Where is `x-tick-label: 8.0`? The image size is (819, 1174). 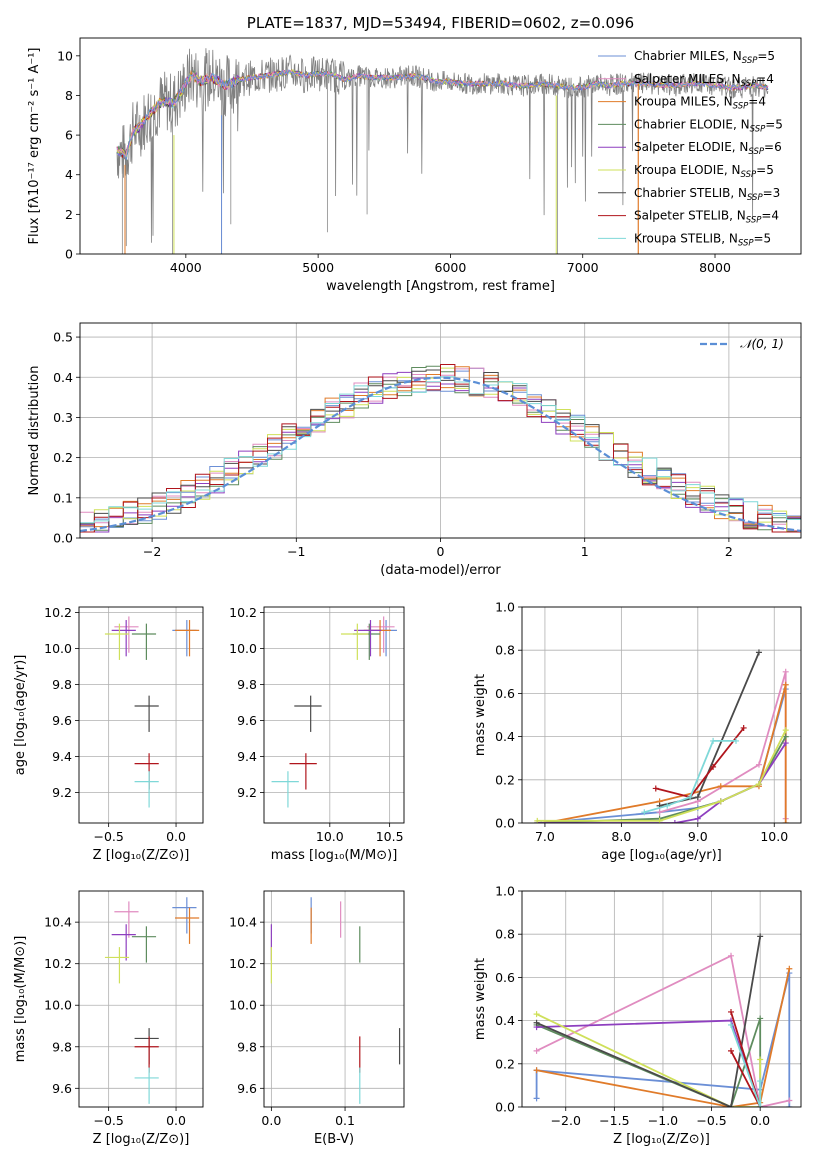
x-tick-label: 8.0 is located at coordinates (621, 836).